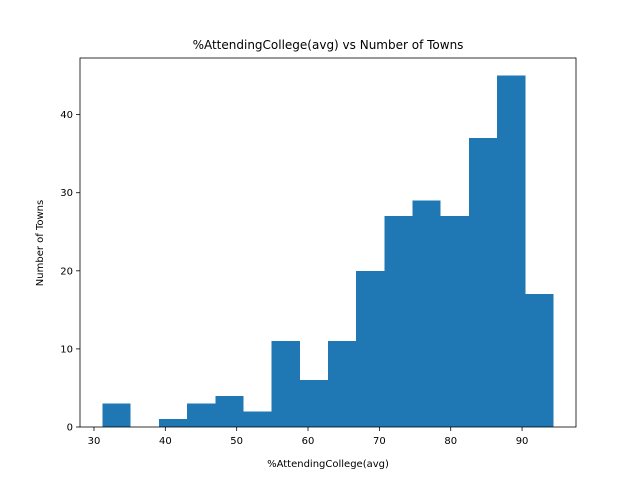 This screenshot has width=640, height=480. What do you see at coordinates (308, 441) in the screenshot?
I see `x-tick-label: 60` at bounding box center [308, 441].